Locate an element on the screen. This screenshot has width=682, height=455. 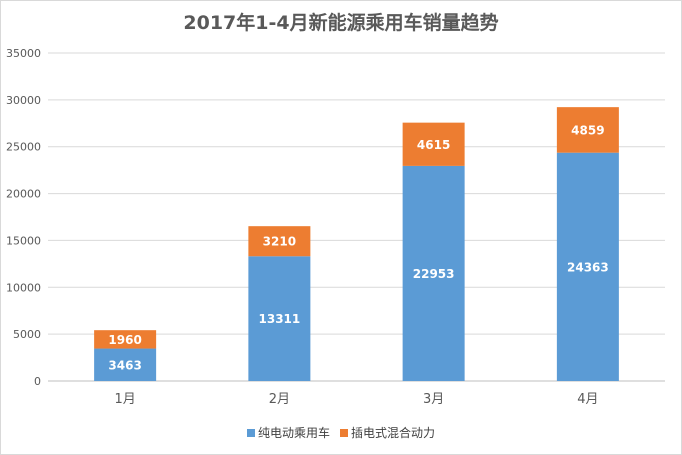
y-tick-label: 15000 is located at coordinates (23, 240).